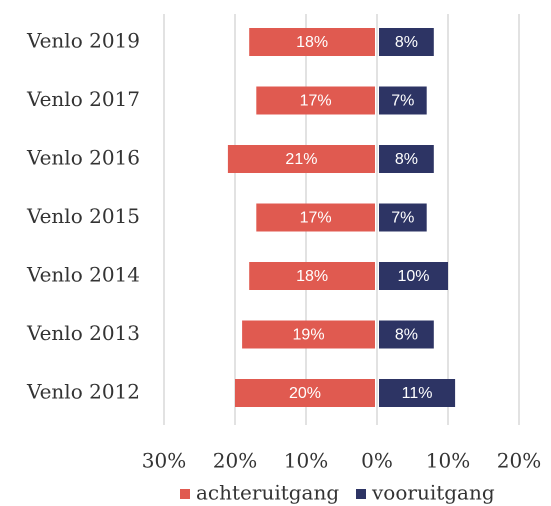 The width and height of the screenshot is (551, 506). What do you see at coordinates (83, 216) in the screenshot?
I see `y-tick-label: Venlo 2015` at bounding box center [83, 216].